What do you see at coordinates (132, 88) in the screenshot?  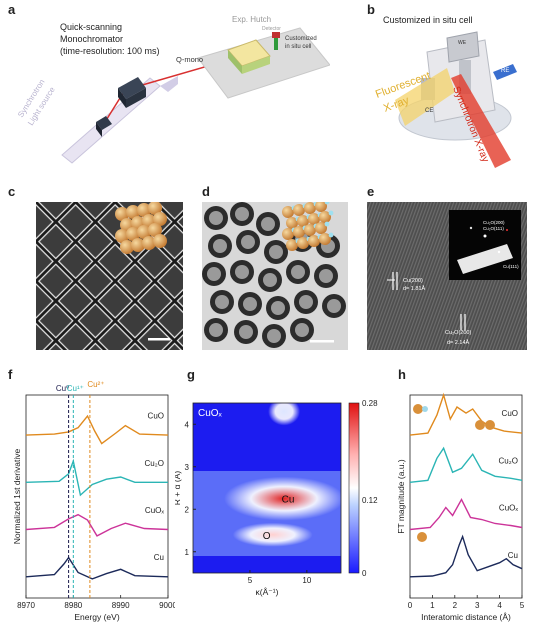 I see `q-mono-block` at bounding box center [132, 88].